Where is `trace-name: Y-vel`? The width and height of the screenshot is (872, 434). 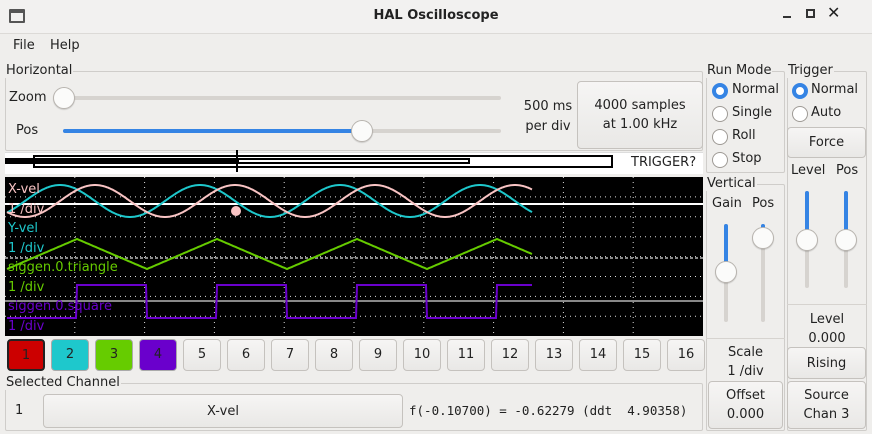 trace-name: Y-vel is located at coordinates (23, 228).